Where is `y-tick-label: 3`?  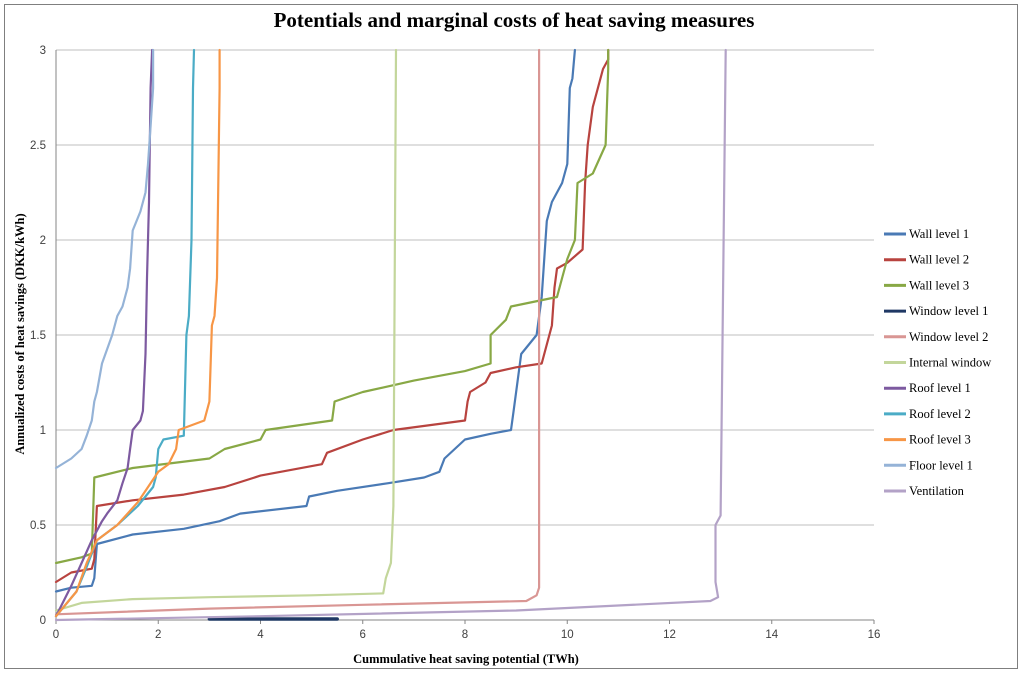
y-tick-label: 3 is located at coordinates (43, 51).